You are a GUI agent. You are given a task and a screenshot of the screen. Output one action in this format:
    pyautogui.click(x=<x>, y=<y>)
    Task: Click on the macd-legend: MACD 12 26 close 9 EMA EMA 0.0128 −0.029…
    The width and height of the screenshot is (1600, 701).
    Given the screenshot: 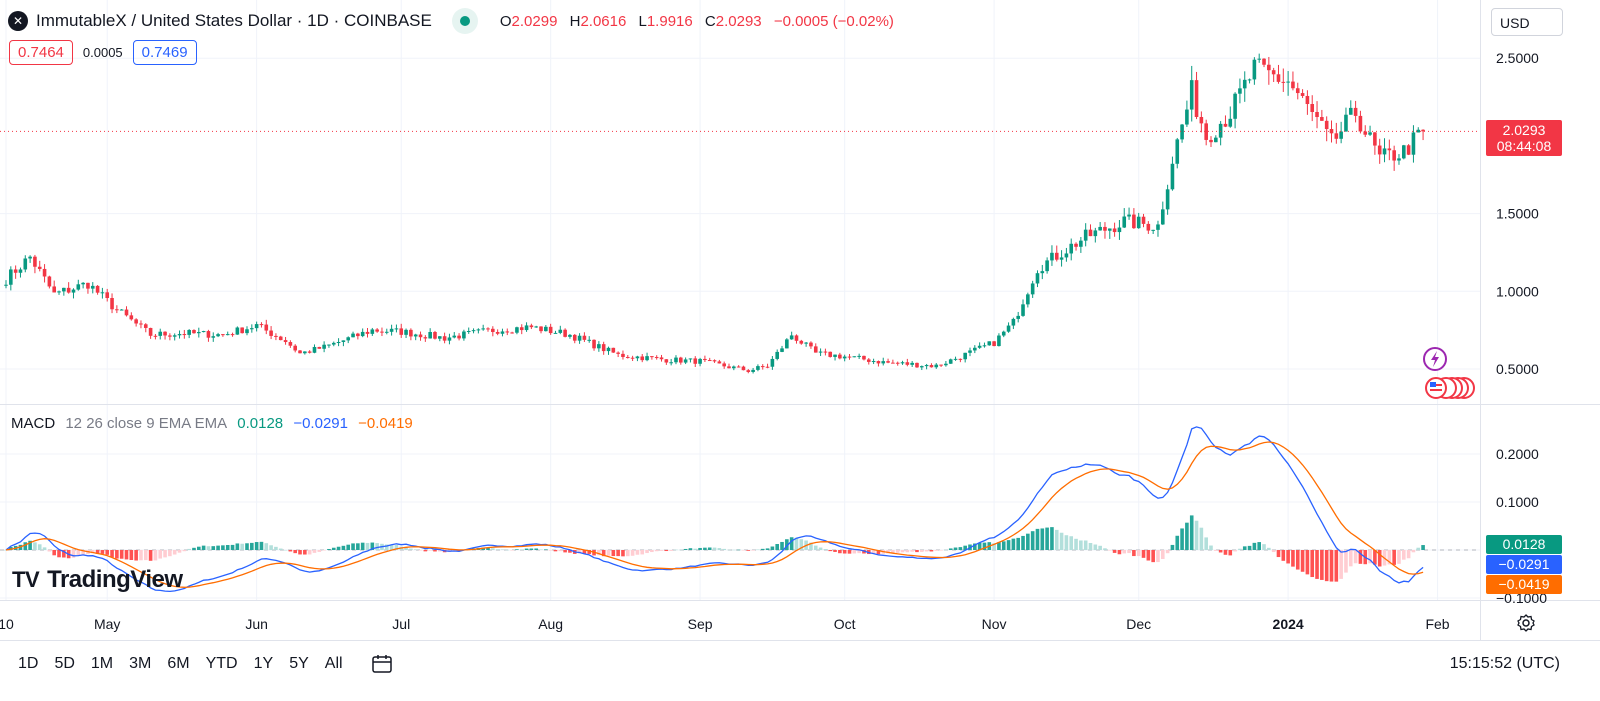 What is the action you would take?
    pyautogui.click(x=215, y=423)
    